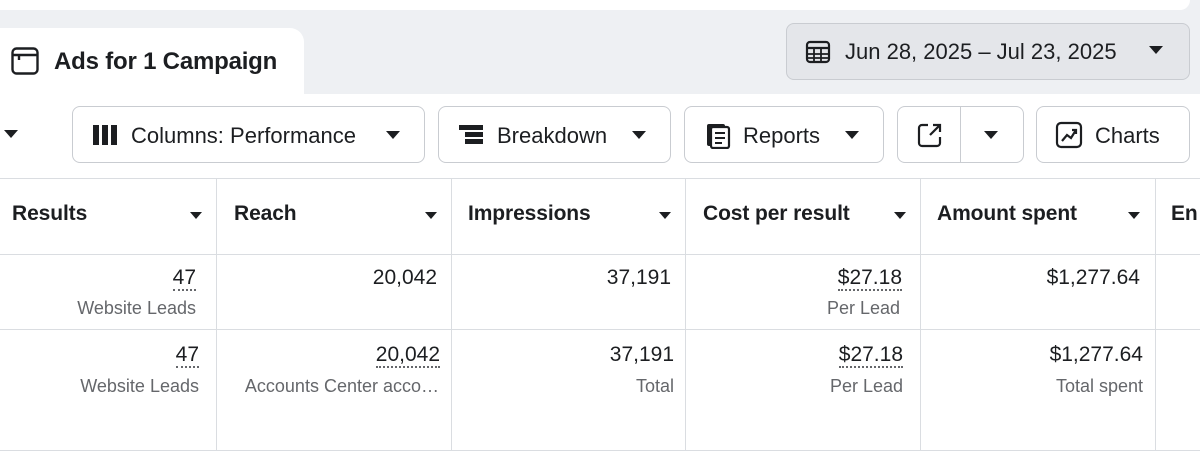 This screenshot has width=1200, height=452. Describe the element at coordinates (866, 386) in the screenshot. I see `cost-per-result-total-unit: Per Lead` at that location.